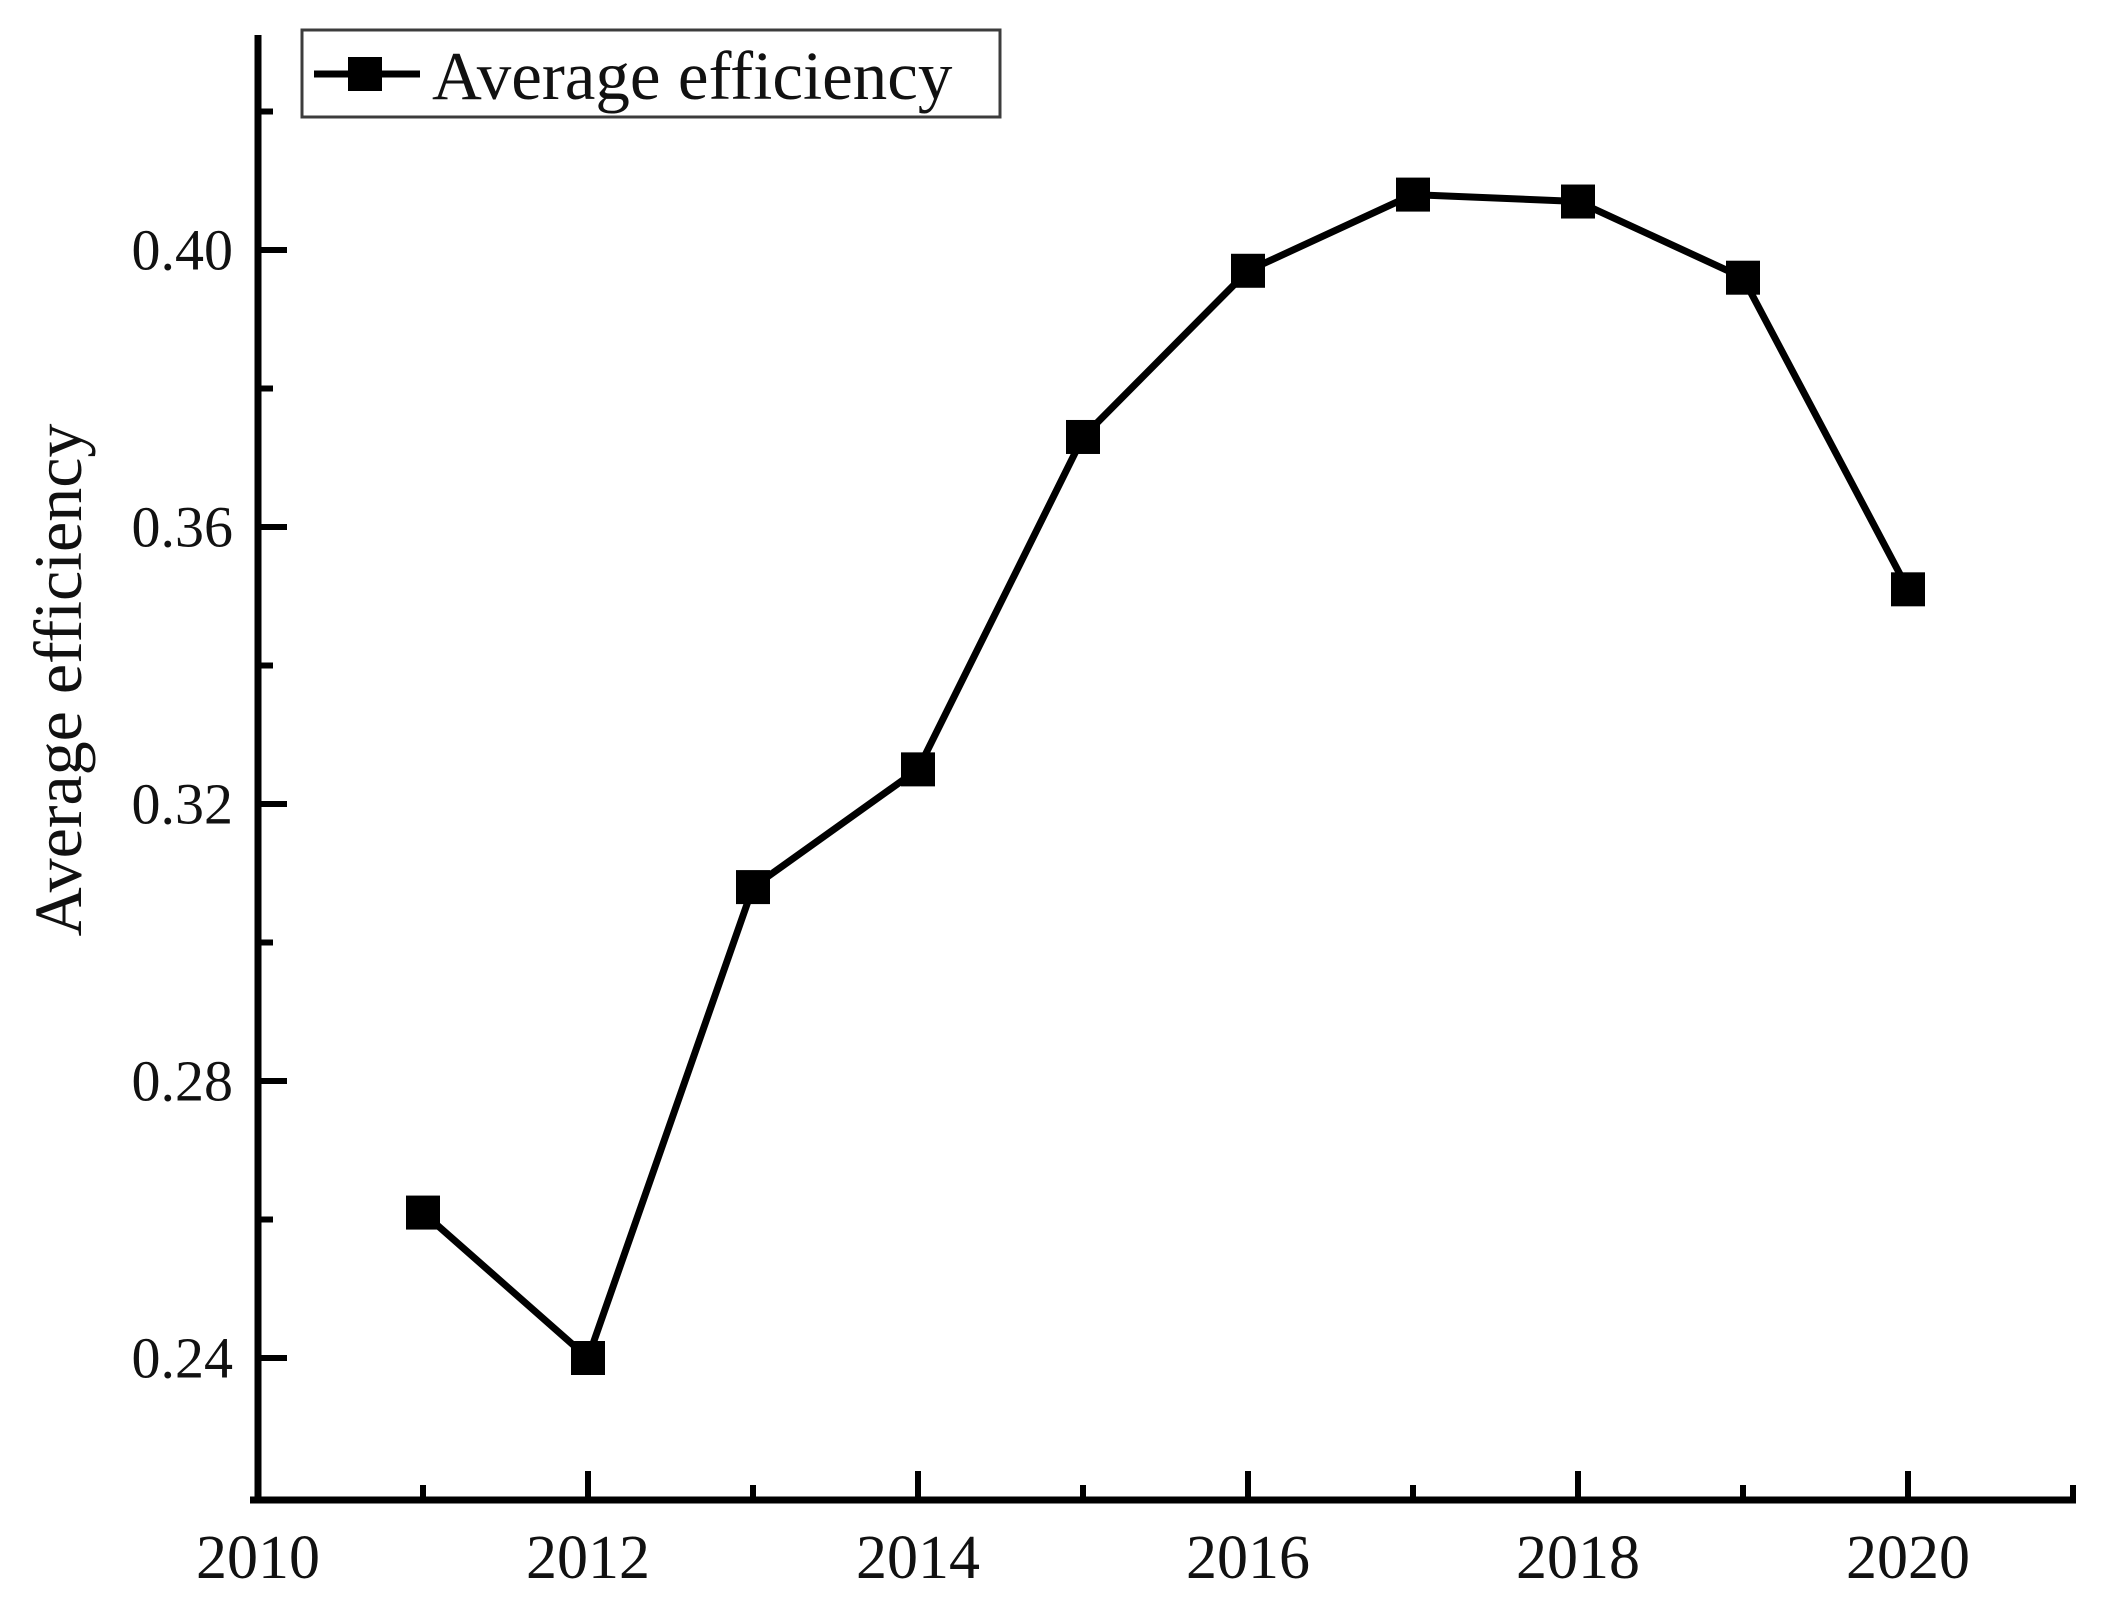  Describe the element at coordinates (1248, 1558) in the screenshot. I see `x-tick-label: 2016` at that location.